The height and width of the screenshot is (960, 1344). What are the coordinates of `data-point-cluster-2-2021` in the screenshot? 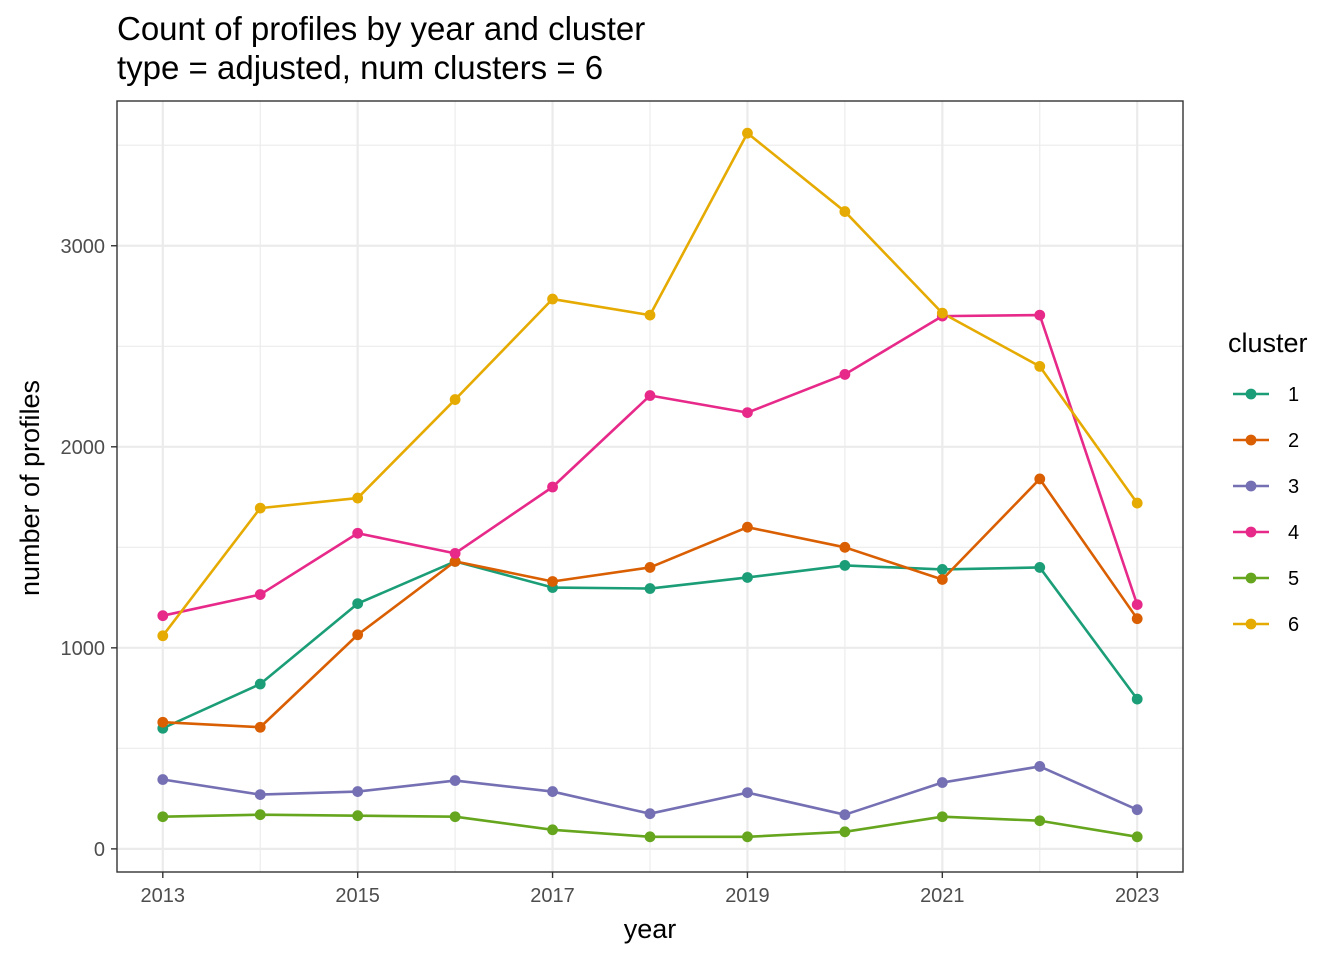 It's located at (942, 579).